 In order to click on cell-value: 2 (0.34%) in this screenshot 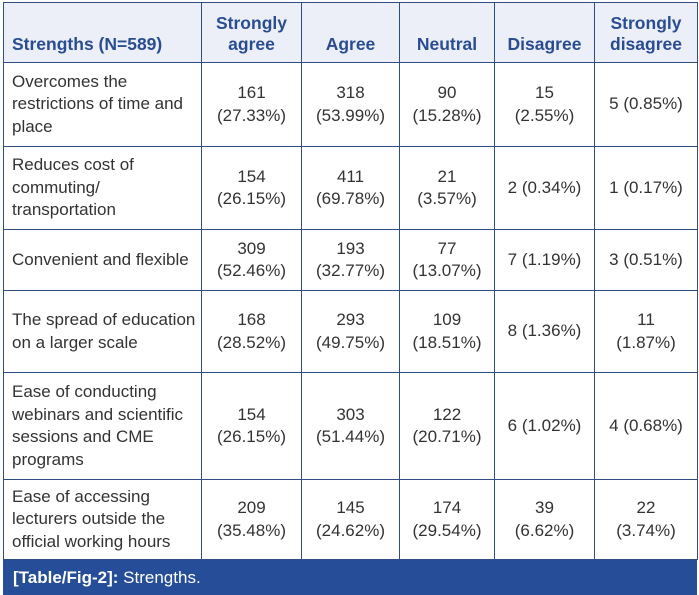, I will do `click(544, 187)`.